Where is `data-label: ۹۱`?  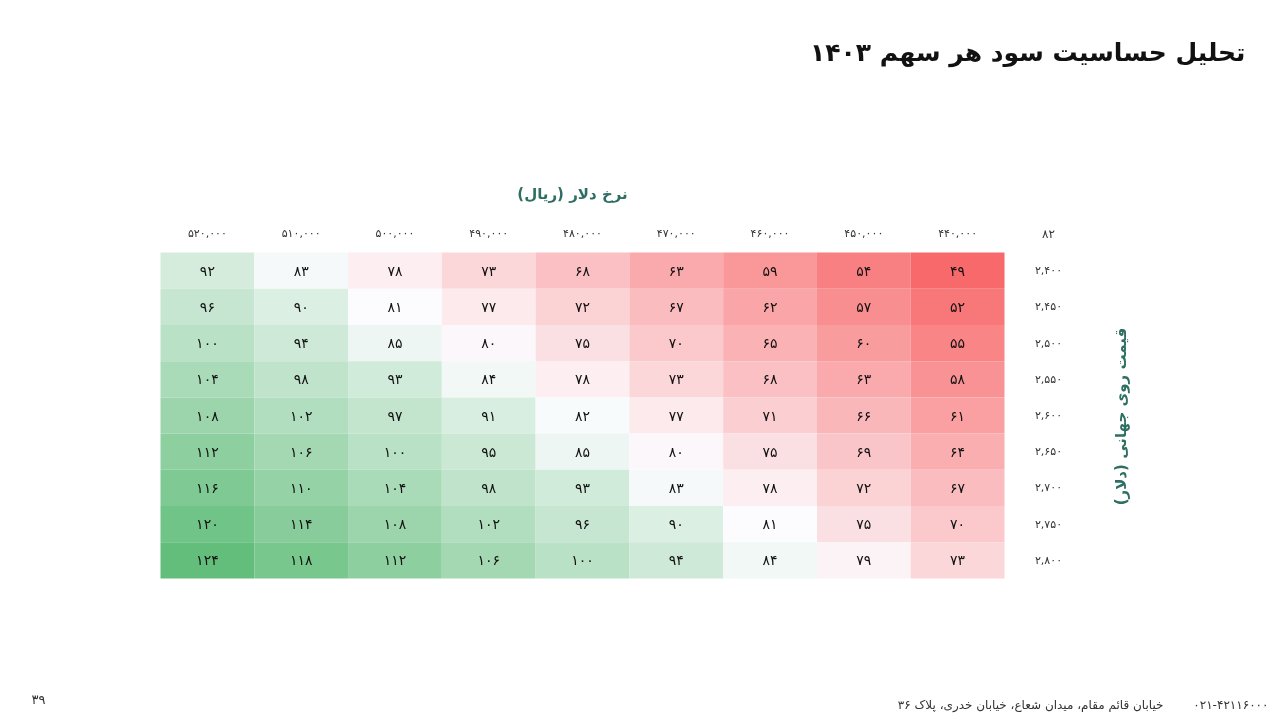
data-label: ۹۱ is located at coordinates (489, 415).